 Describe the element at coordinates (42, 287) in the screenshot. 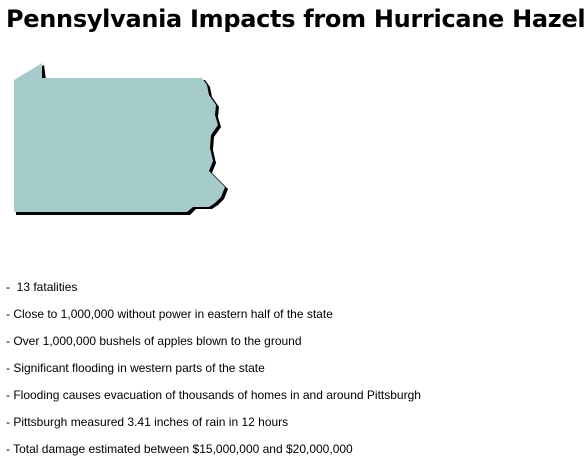

I see `impact-item: - 13 fatalities` at that location.